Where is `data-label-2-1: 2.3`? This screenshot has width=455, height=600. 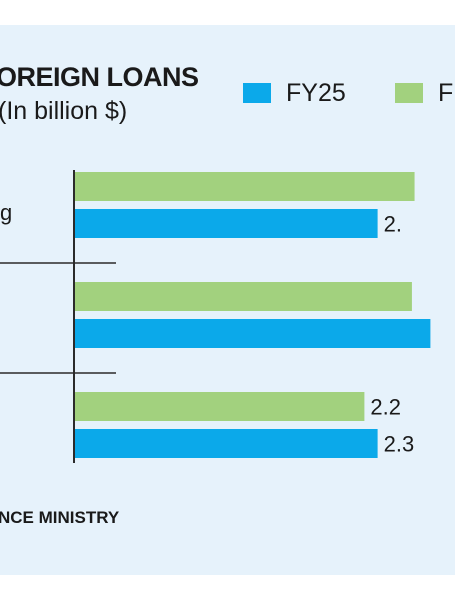
data-label-2-1: 2.3 is located at coordinates (399, 444).